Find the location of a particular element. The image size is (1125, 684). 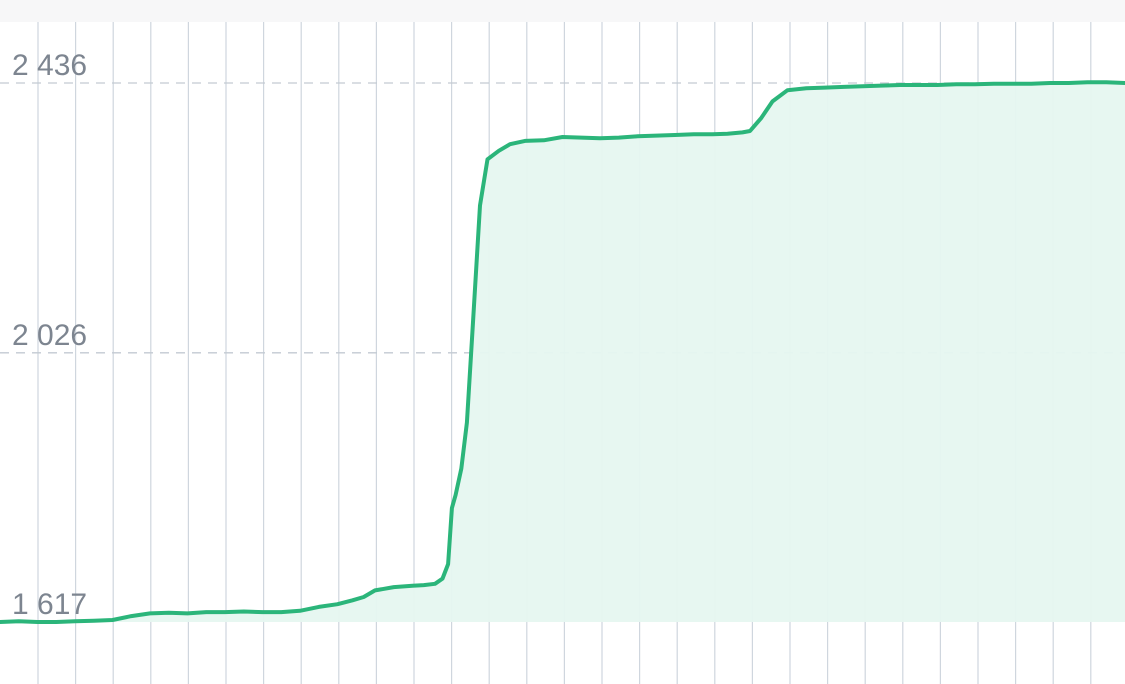

top-strip is located at coordinates (562, 11).